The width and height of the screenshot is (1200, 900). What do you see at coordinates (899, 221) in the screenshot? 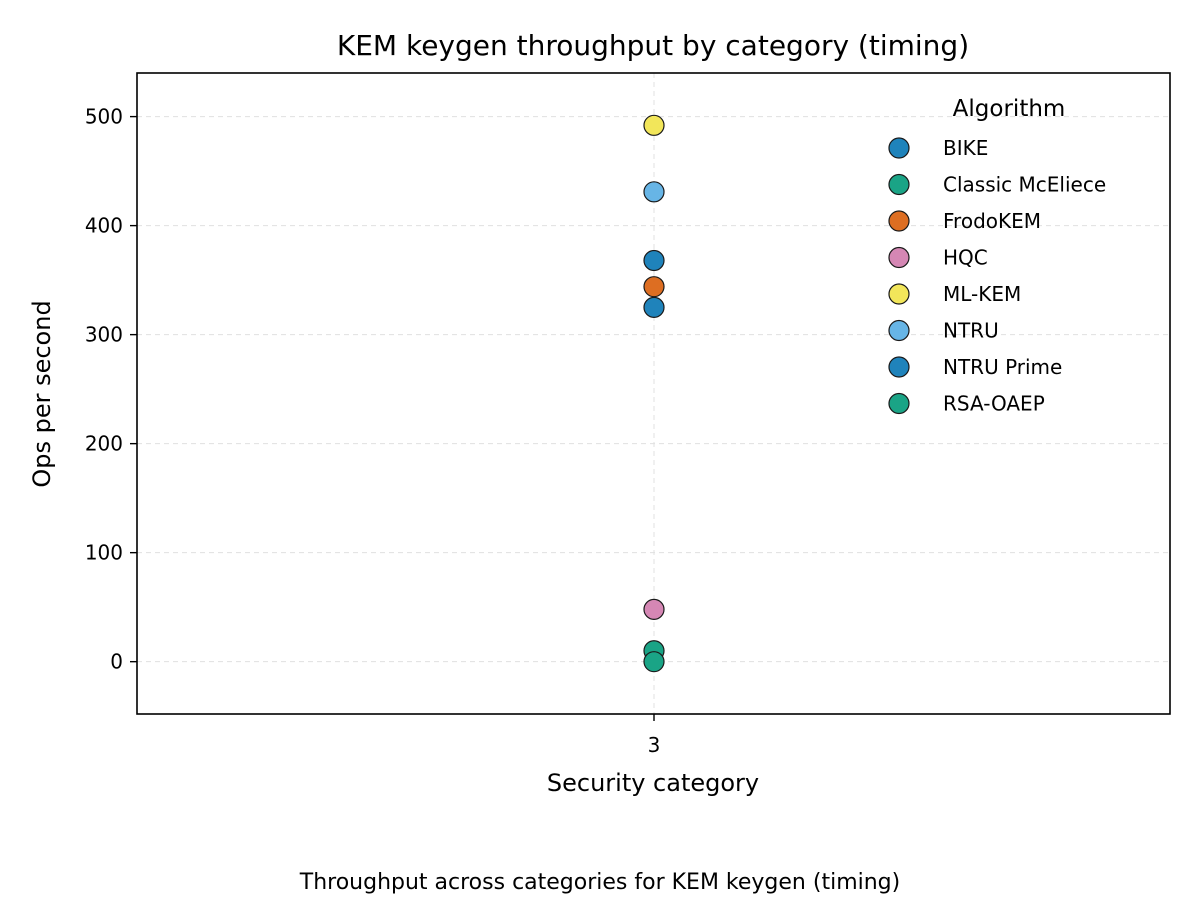
I see `legend-marker-frodokem` at bounding box center [899, 221].